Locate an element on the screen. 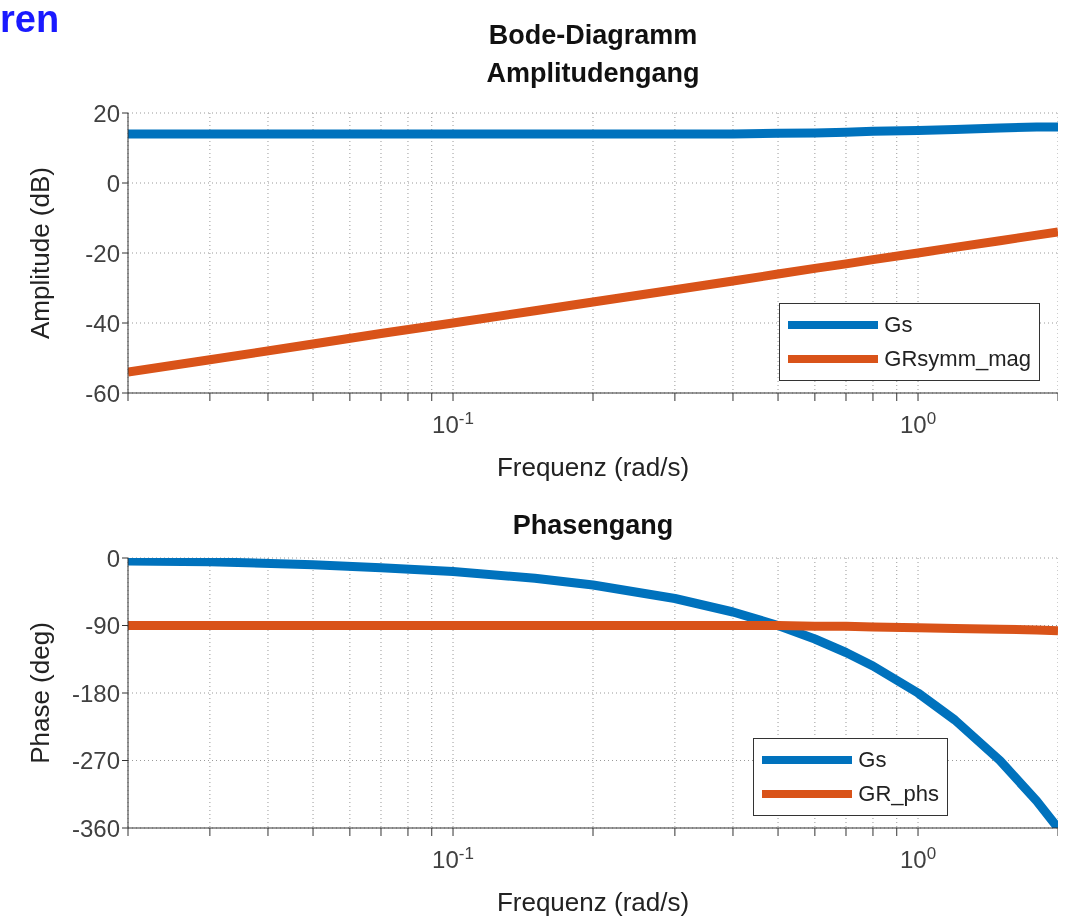 The height and width of the screenshot is (918, 1066). y-tick-label: -180 is located at coordinates (95, 693).